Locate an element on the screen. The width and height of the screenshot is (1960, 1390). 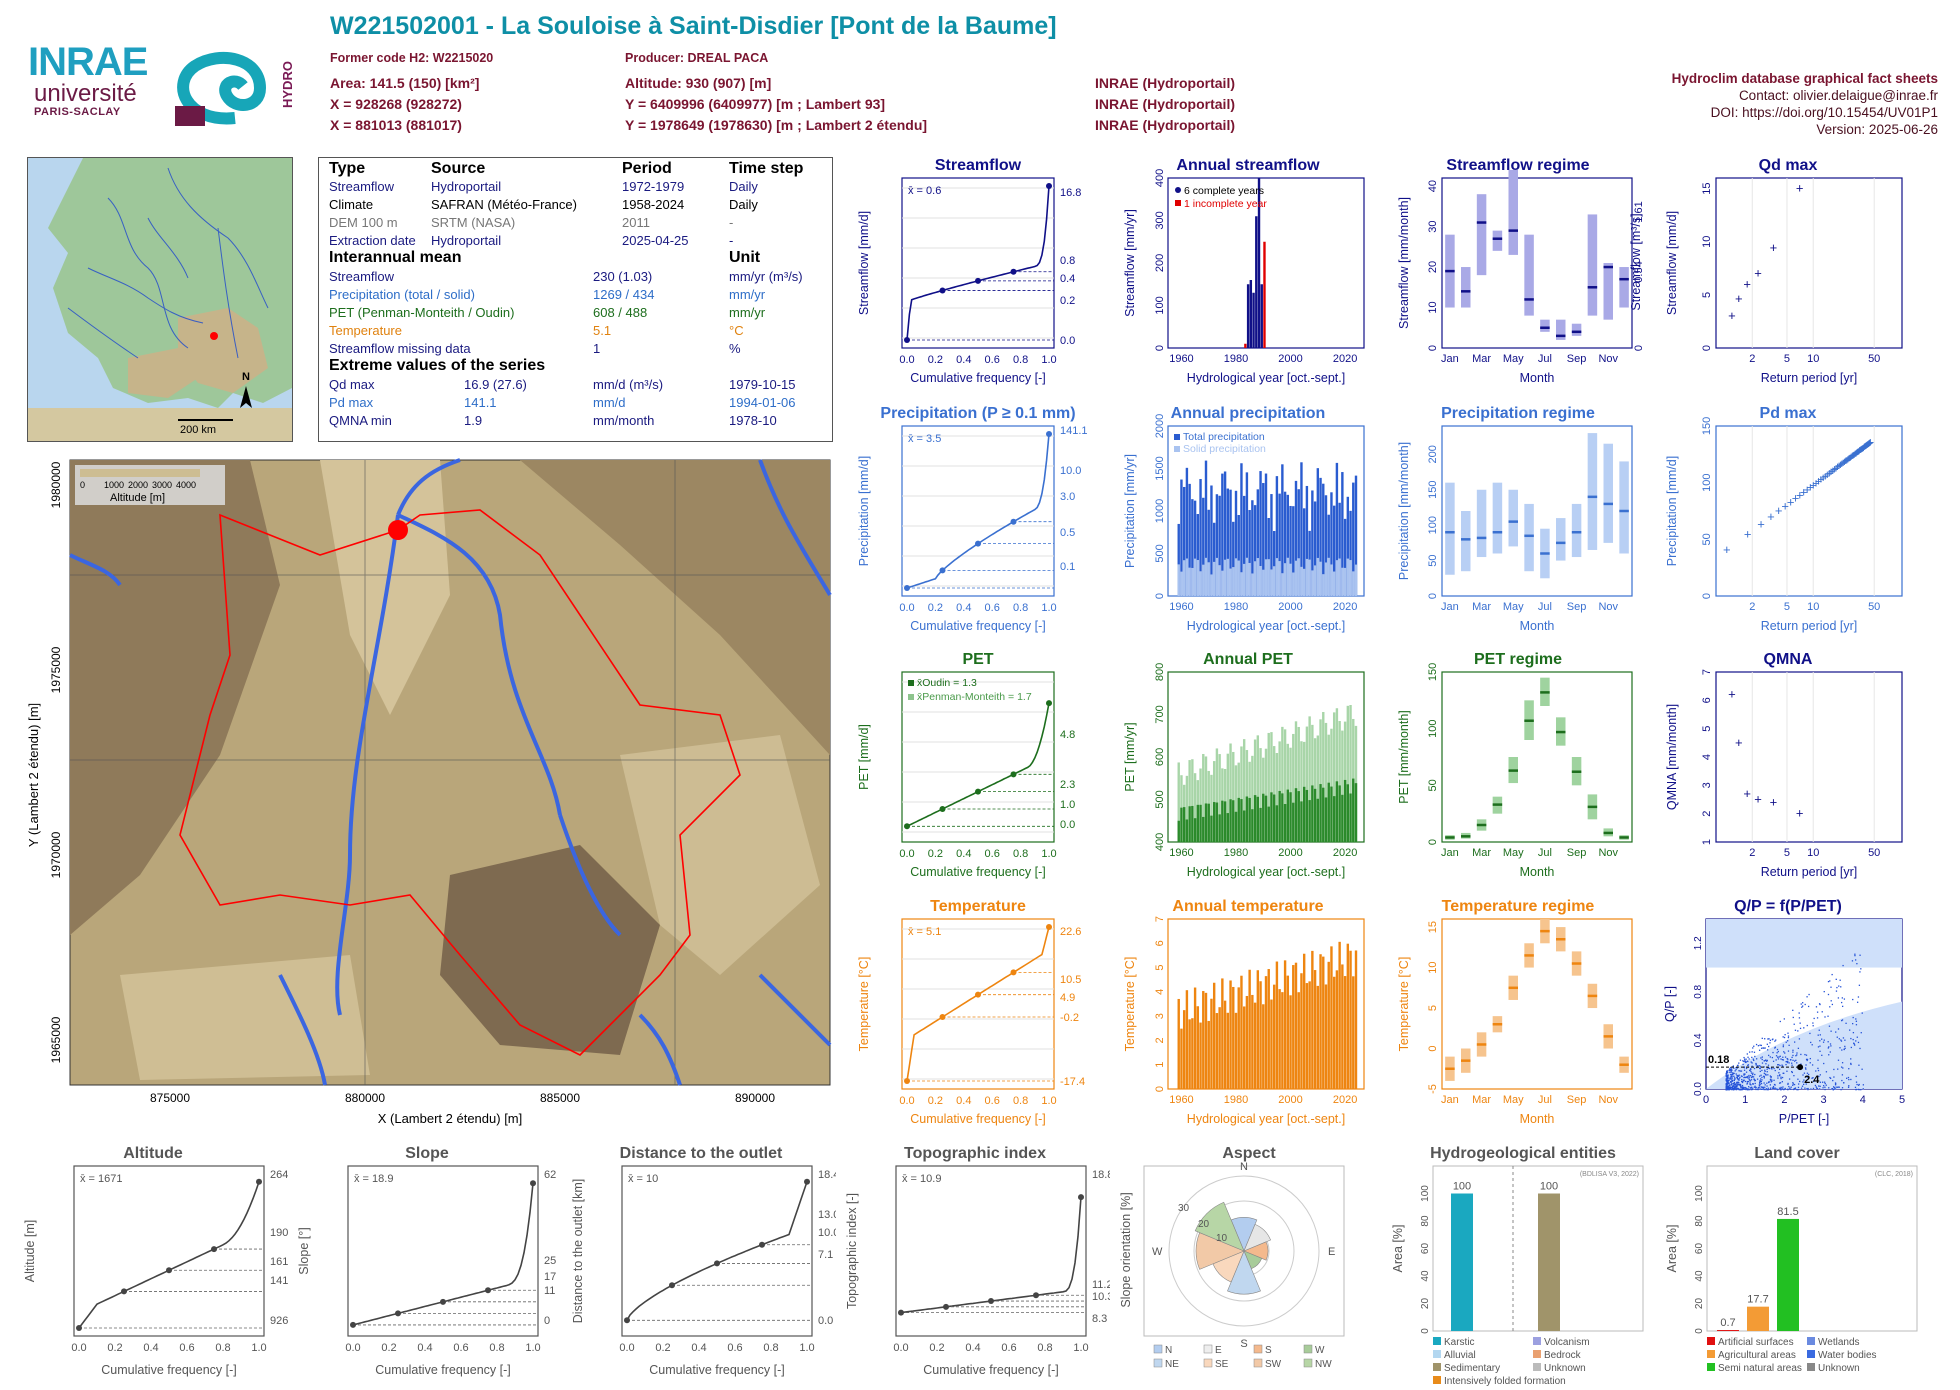
axis-label: PET [mm/yr] is located at coordinates (1130, 756).